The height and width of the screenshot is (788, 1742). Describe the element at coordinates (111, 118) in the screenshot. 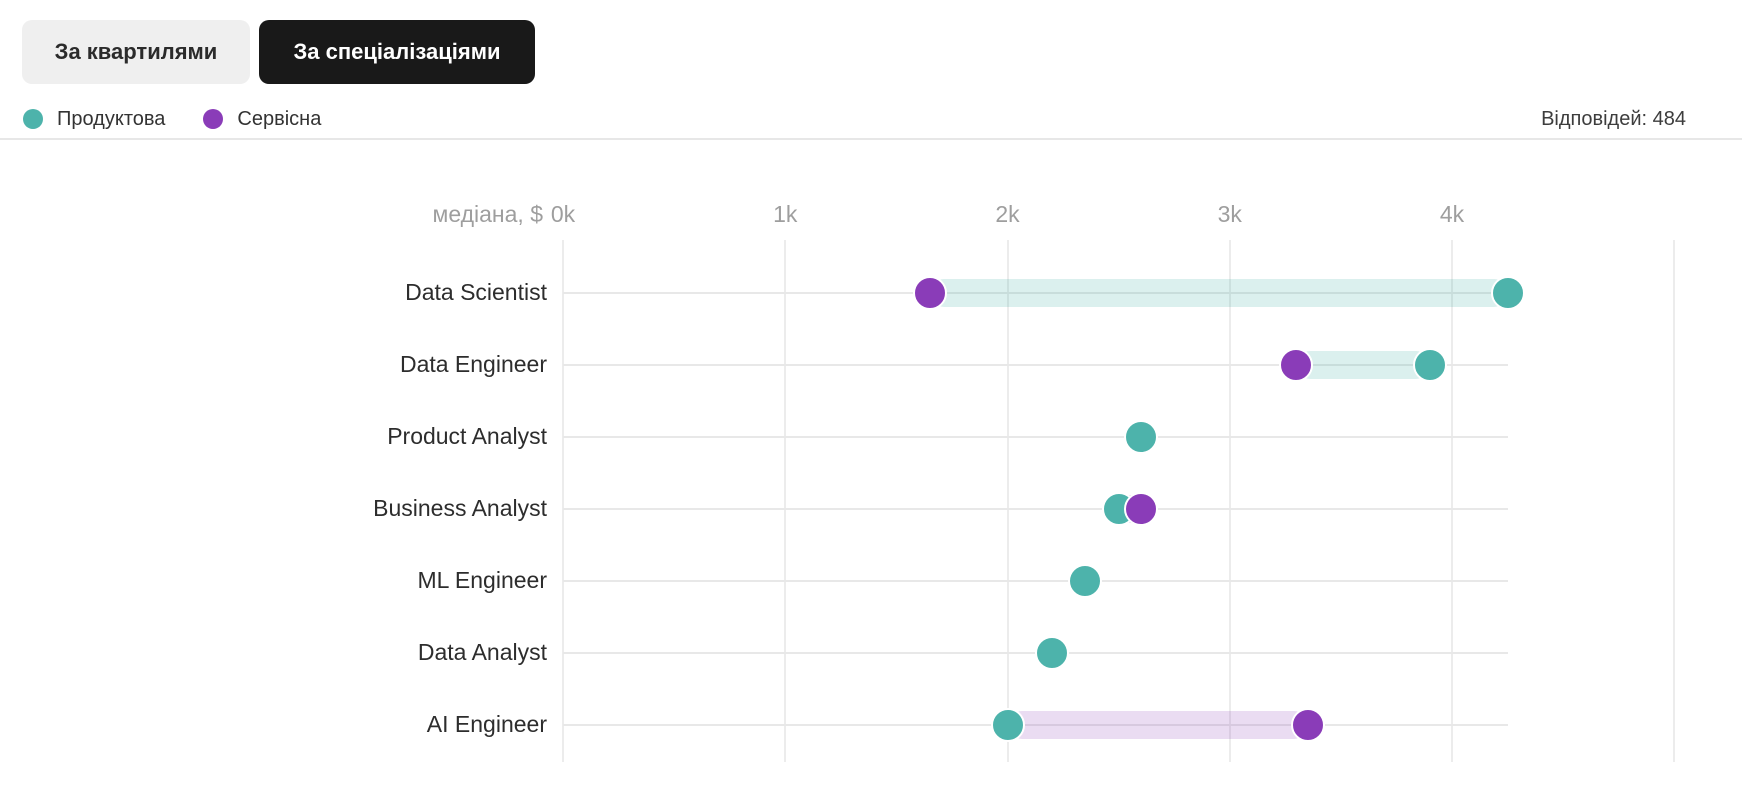

I see `legend-label-product: Продуктова` at that location.